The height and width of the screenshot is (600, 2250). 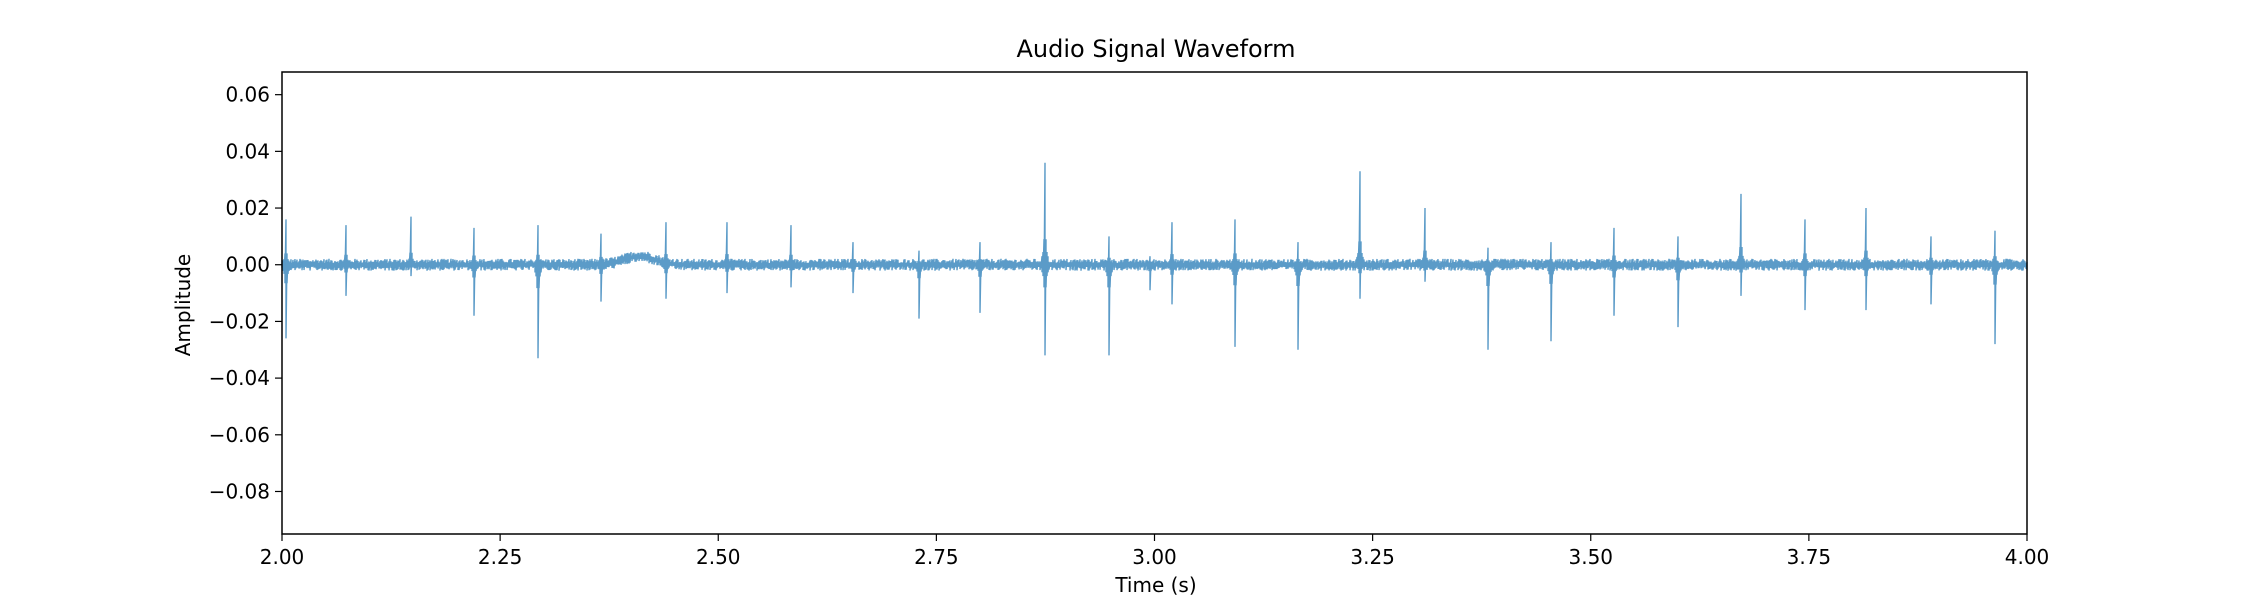 I want to click on y-tick-label: 0.06, so click(x=247, y=95).